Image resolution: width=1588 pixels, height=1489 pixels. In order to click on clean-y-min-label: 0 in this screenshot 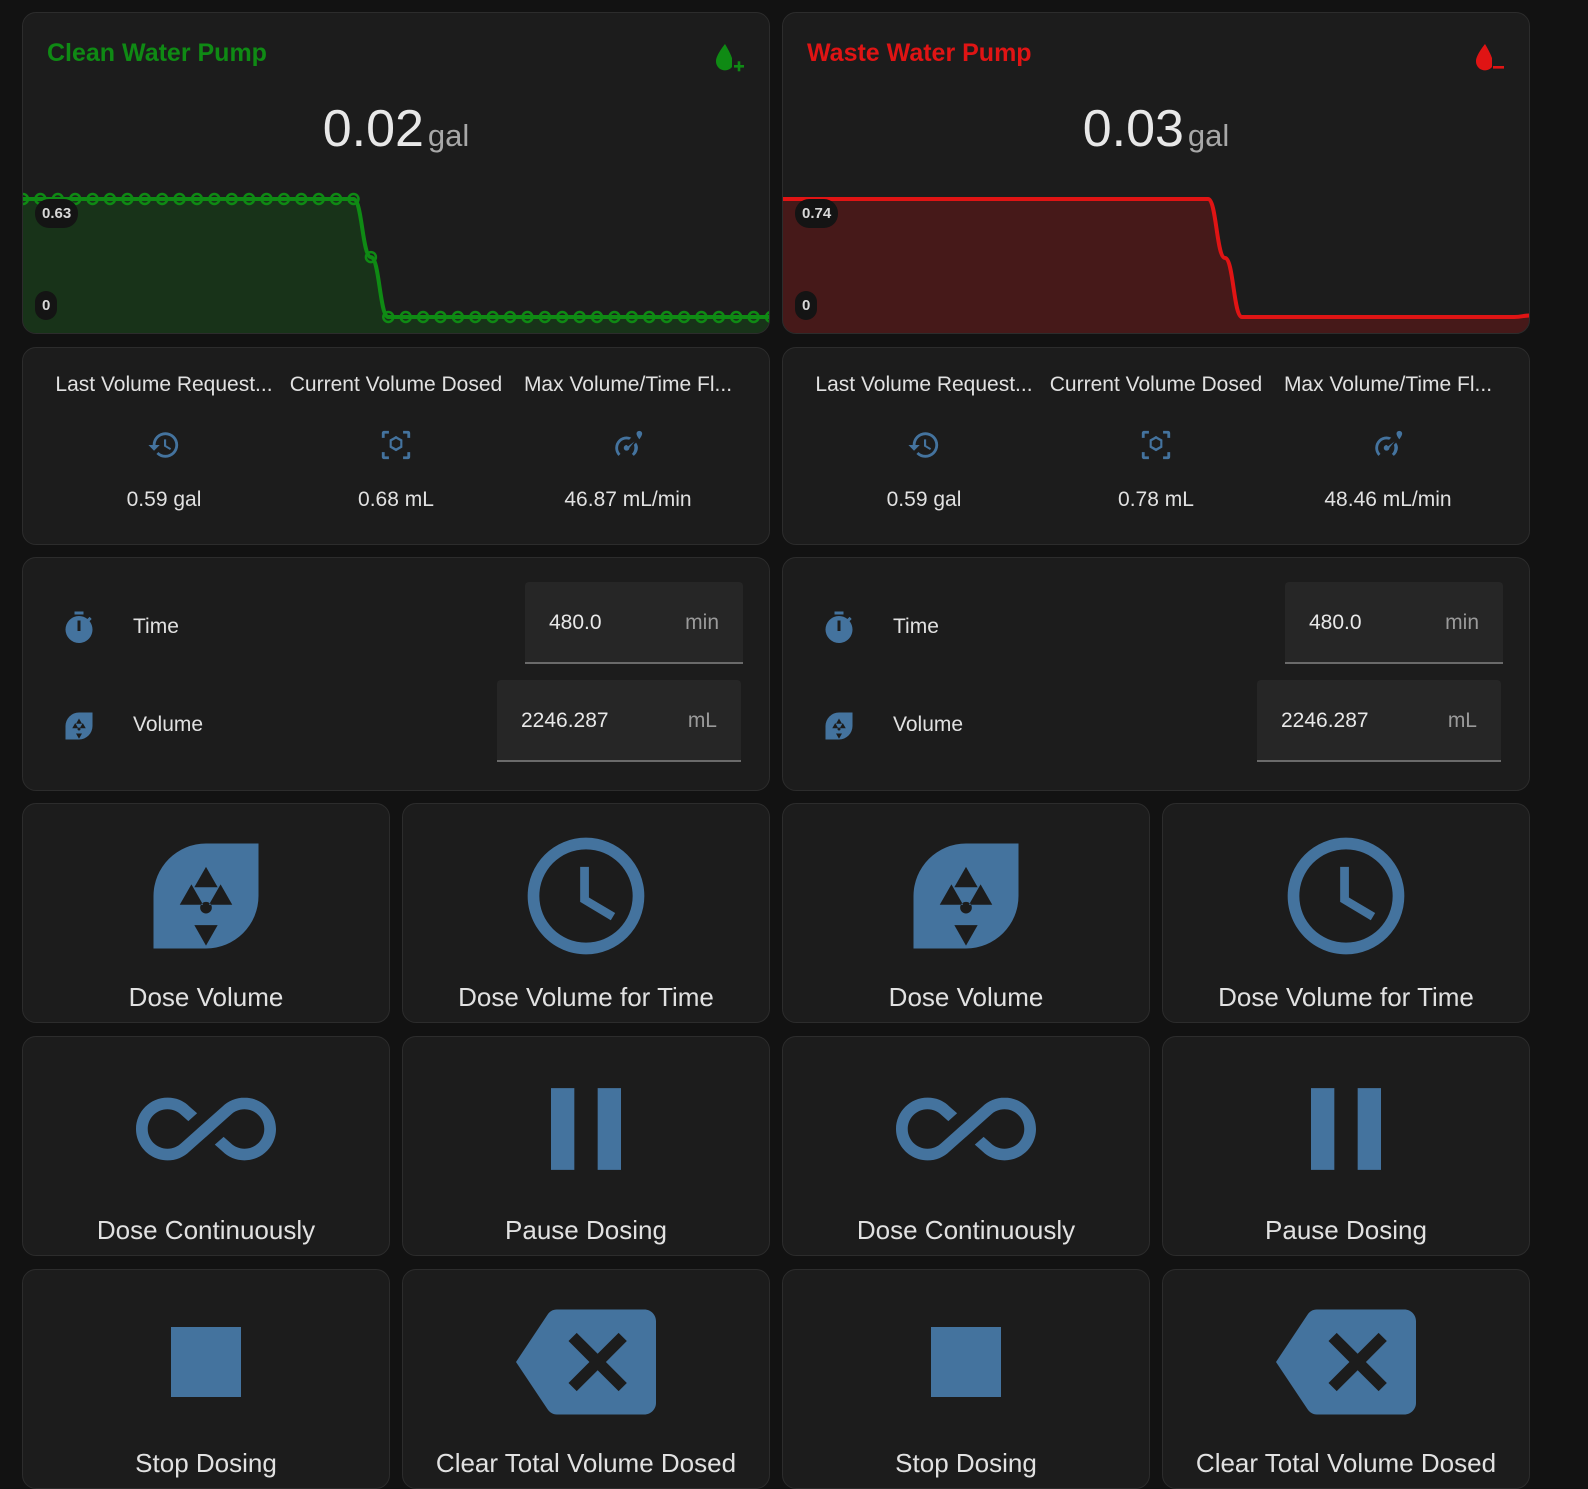, I will do `click(46, 305)`.